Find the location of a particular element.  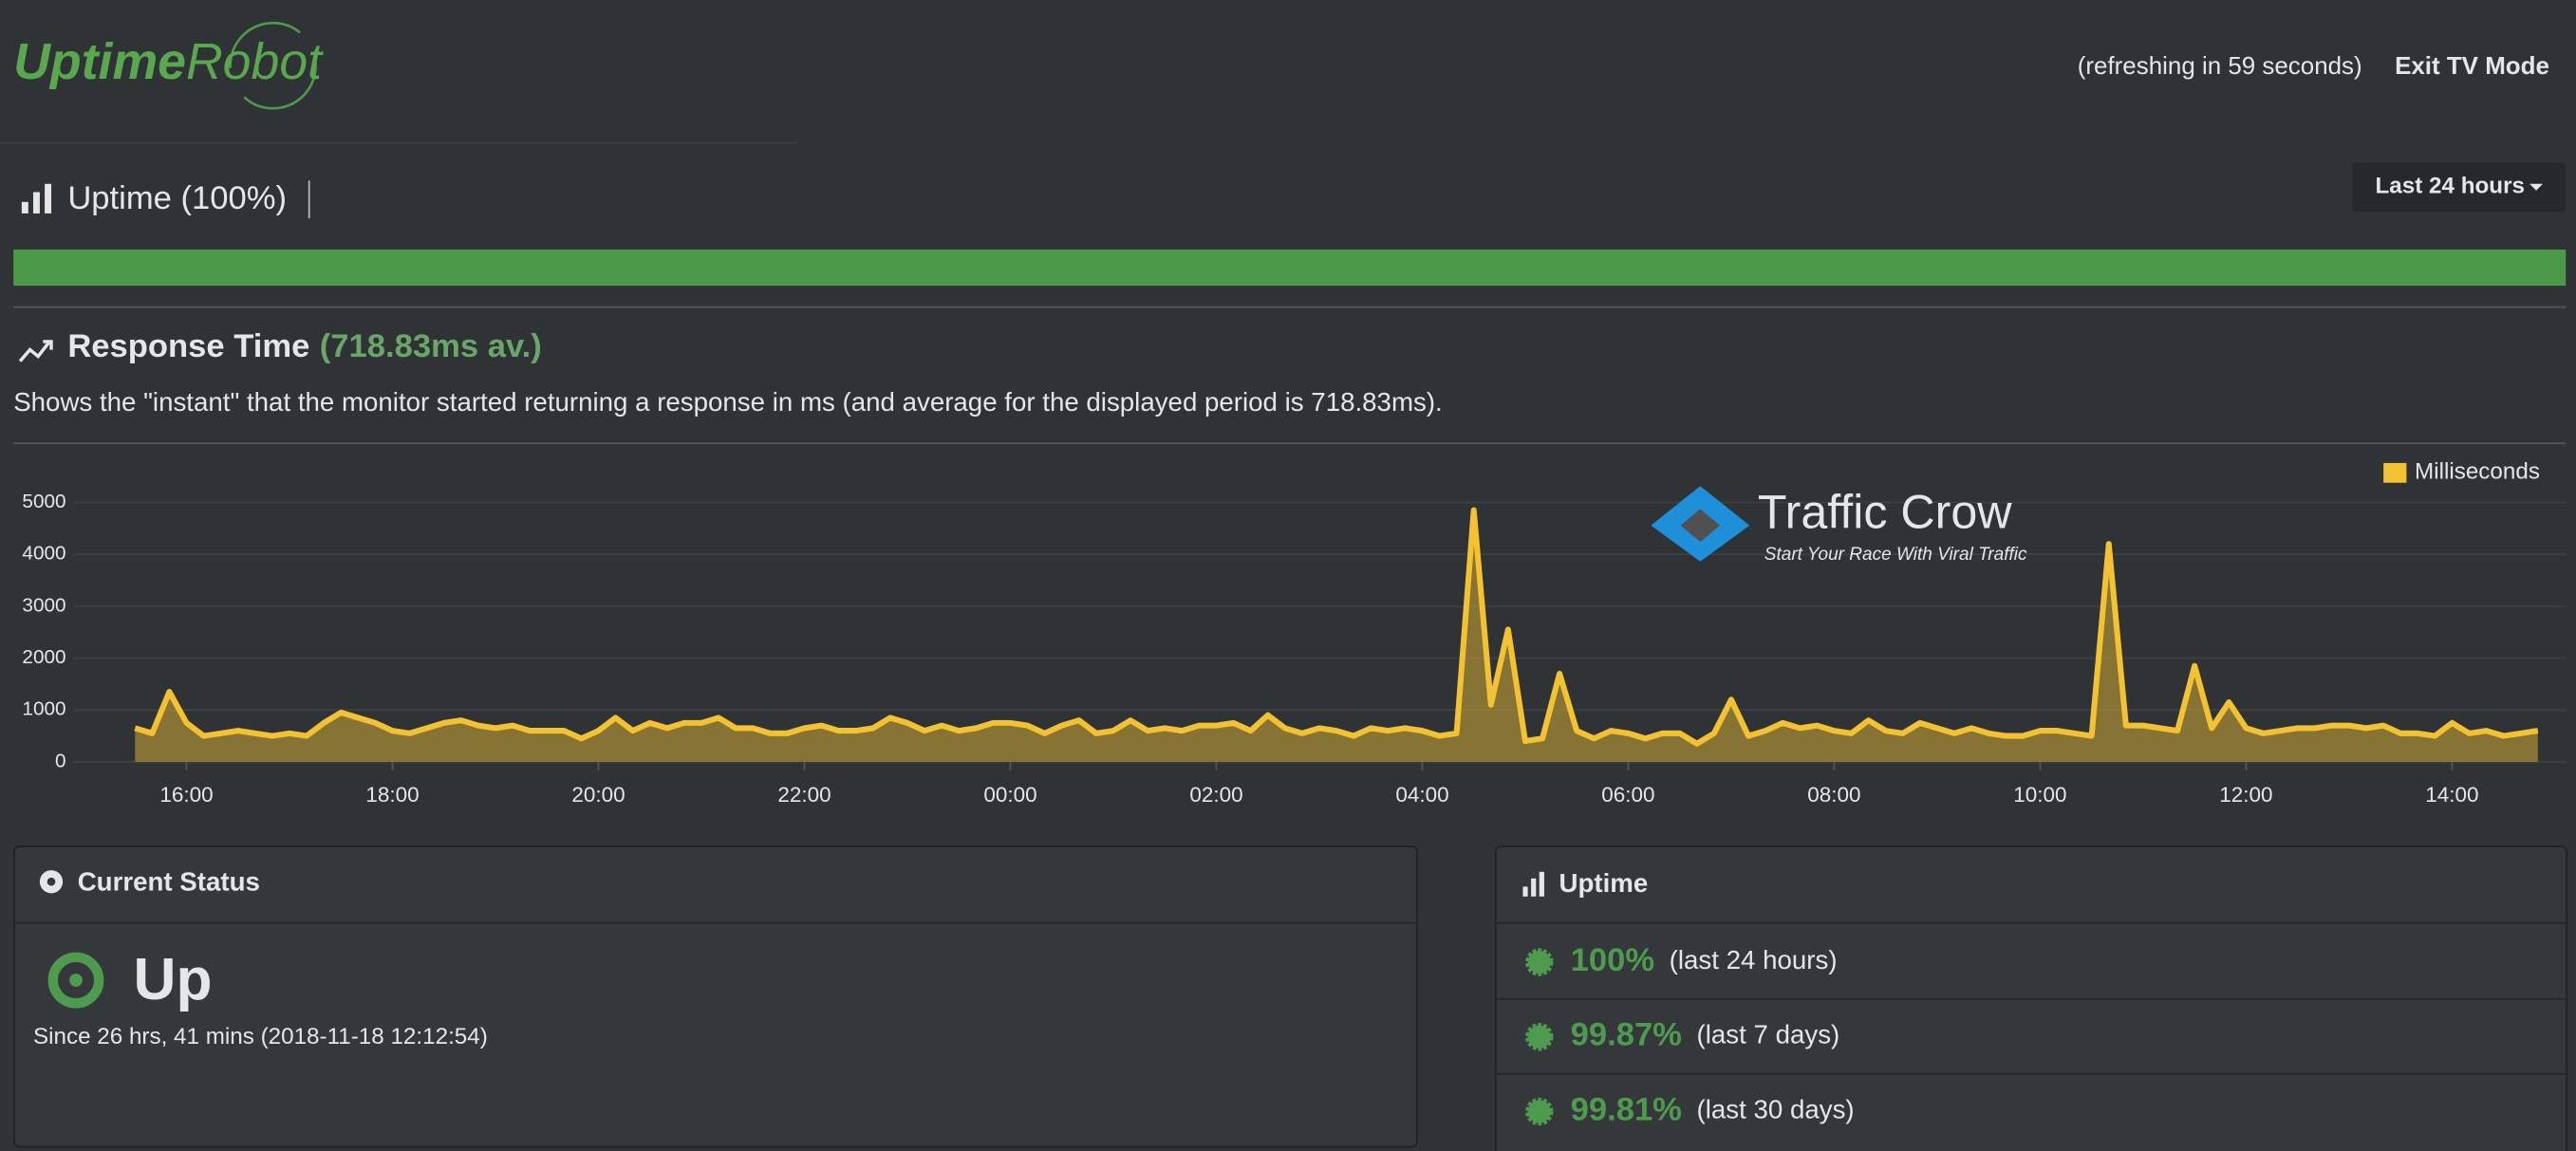

logo-text: UptimeRobot is located at coordinates (168, 61).